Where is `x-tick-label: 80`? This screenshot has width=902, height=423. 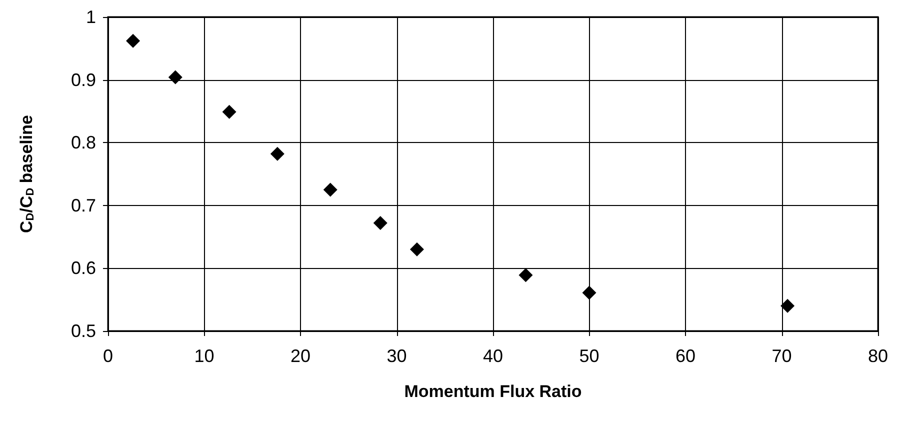 x-tick-label: 80 is located at coordinates (878, 356).